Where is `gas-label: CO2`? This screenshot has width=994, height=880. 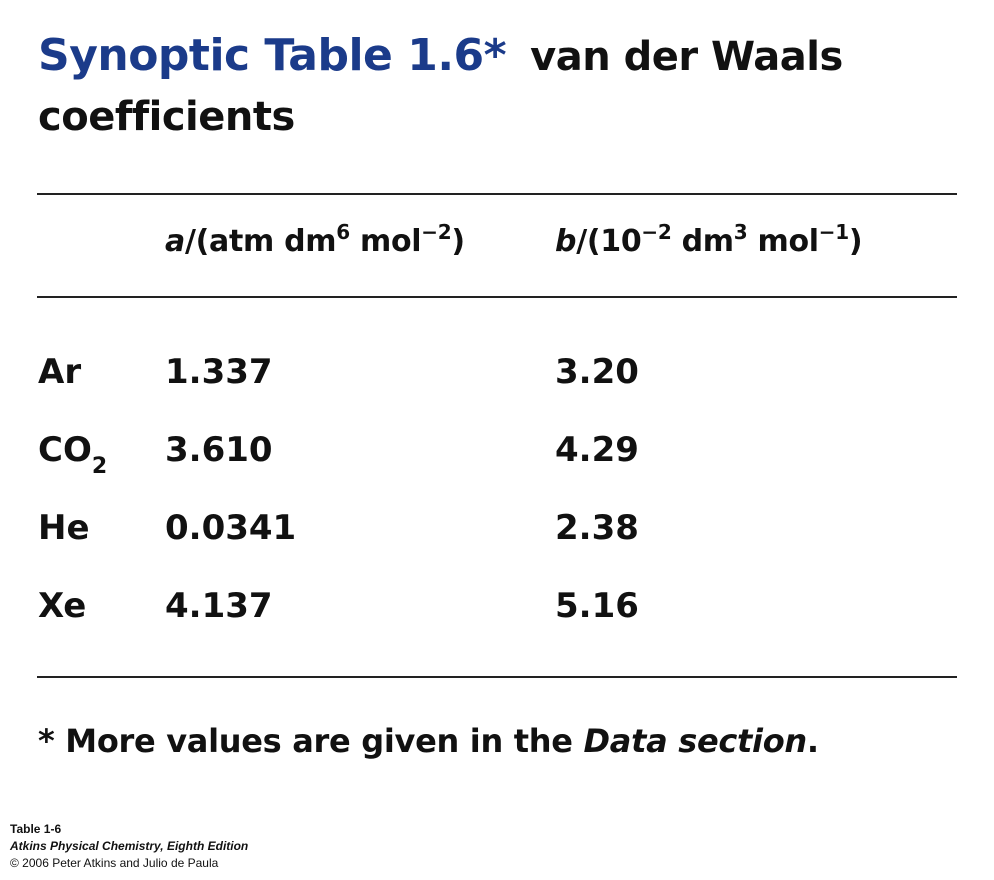 gas-label: CO2 is located at coordinates (73, 454).